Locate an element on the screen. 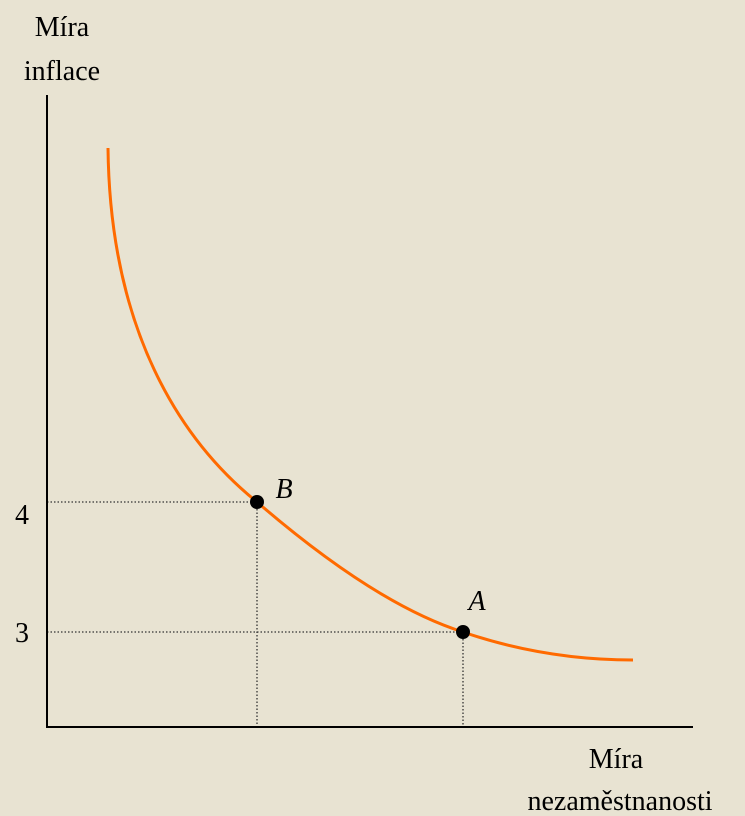 Image resolution: width=745 pixels, height=816 pixels. y-axis-label: Míra is located at coordinates (62, 27).